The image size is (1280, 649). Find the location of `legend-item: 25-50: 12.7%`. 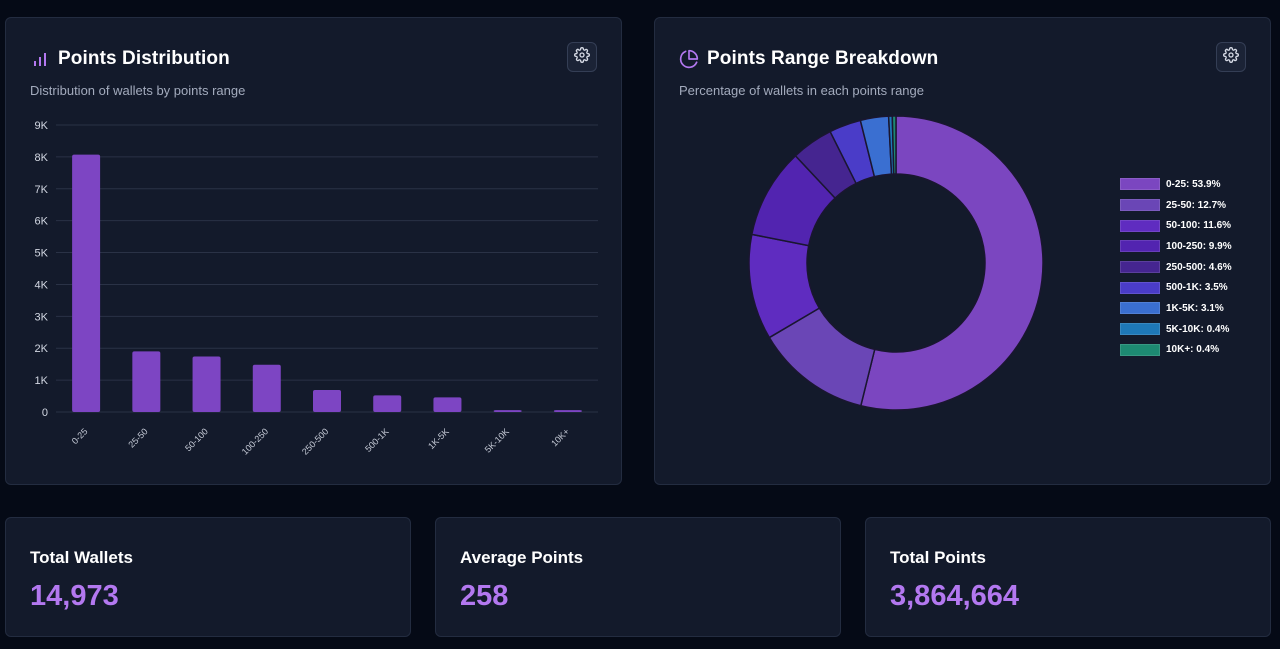

legend-item: 25-50: 12.7% is located at coordinates (1176, 205).